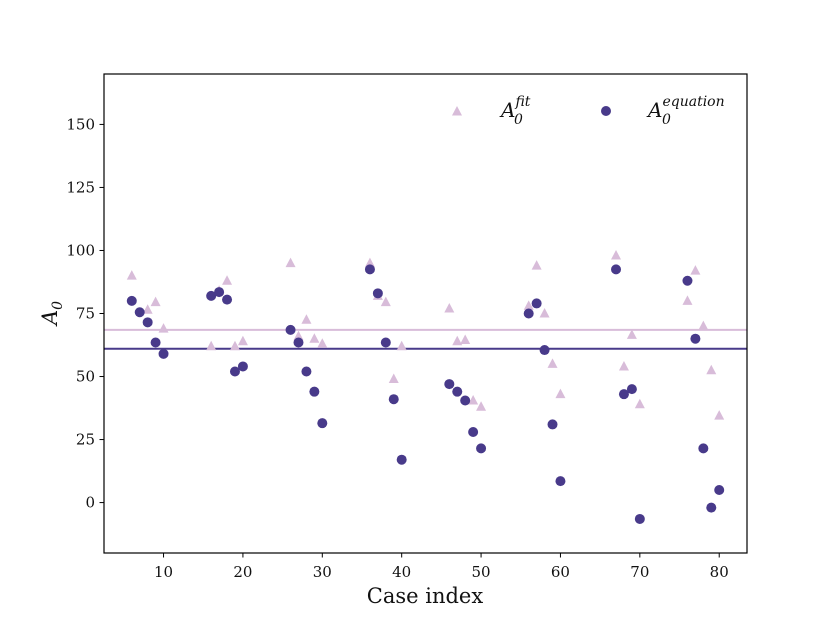  What do you see at coordinates (719, 572) in the screenshot?
I see `x-tick-label: 80` at bounding box center [719, 572].